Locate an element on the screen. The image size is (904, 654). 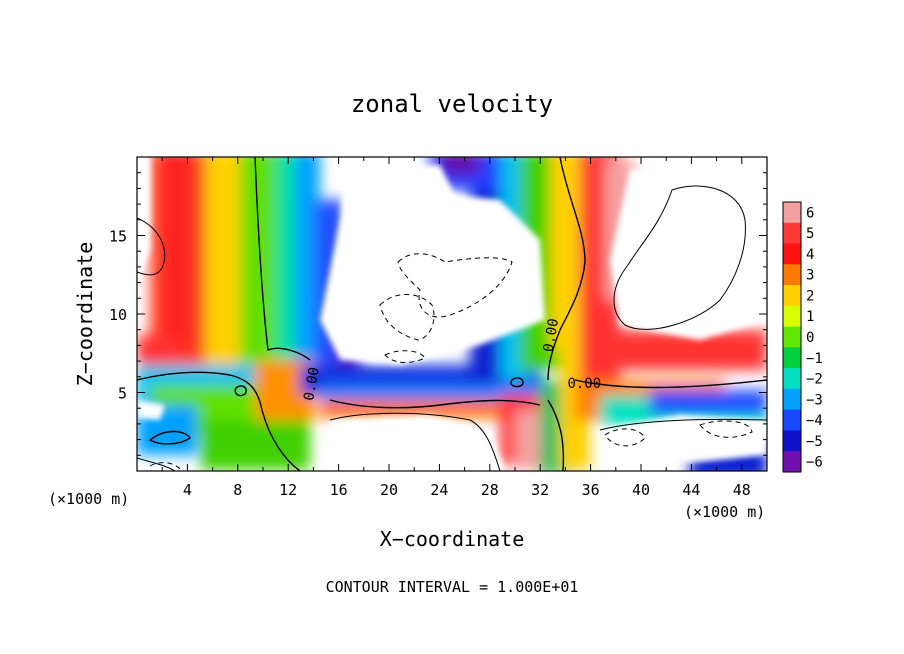
colorbar-label: 6 is located at coordinates (810, 213).